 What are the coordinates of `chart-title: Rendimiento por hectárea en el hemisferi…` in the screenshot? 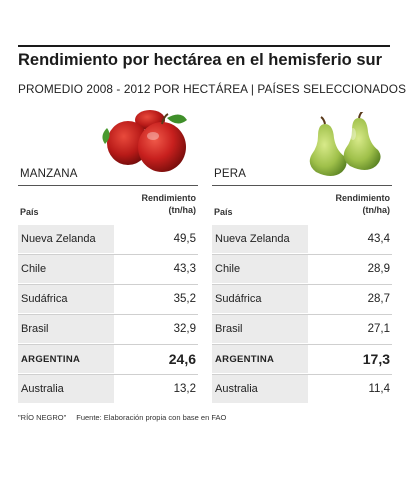 It's located at (200, 60).